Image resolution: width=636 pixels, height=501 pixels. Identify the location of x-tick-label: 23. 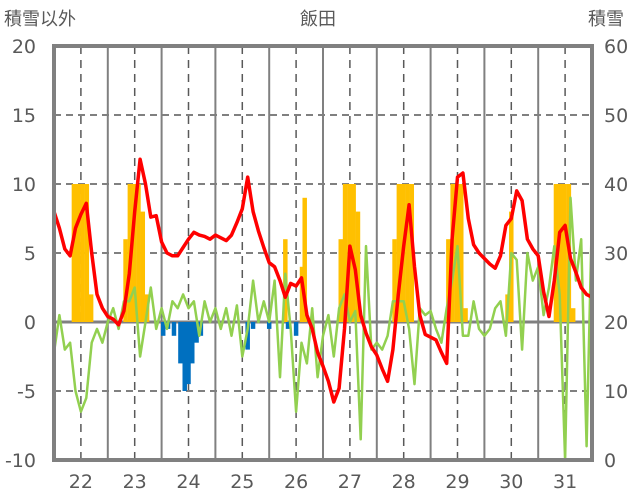
(135, 482).